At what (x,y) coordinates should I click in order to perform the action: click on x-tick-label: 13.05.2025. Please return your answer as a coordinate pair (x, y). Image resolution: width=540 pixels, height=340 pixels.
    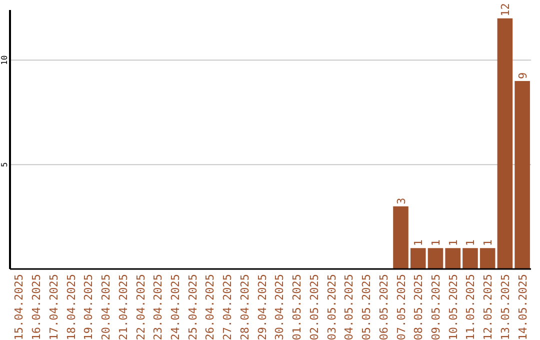
    Looking at the image, I should click on (505, 307).